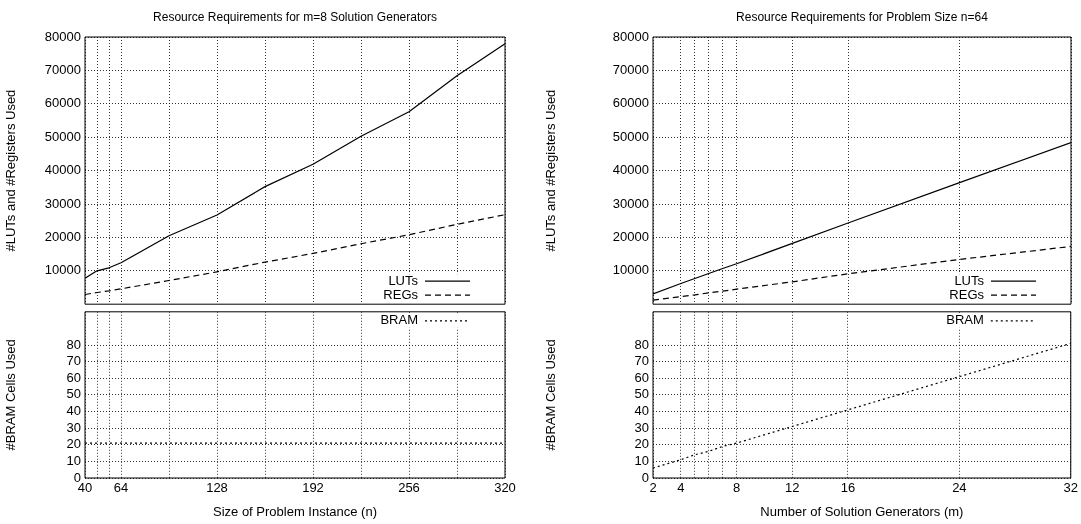 The width and height of the screenshot is (1081, 524). Describe the element at coordinates (792, 488) in the screenshot. I see `x-tick-label: 12` at that location.